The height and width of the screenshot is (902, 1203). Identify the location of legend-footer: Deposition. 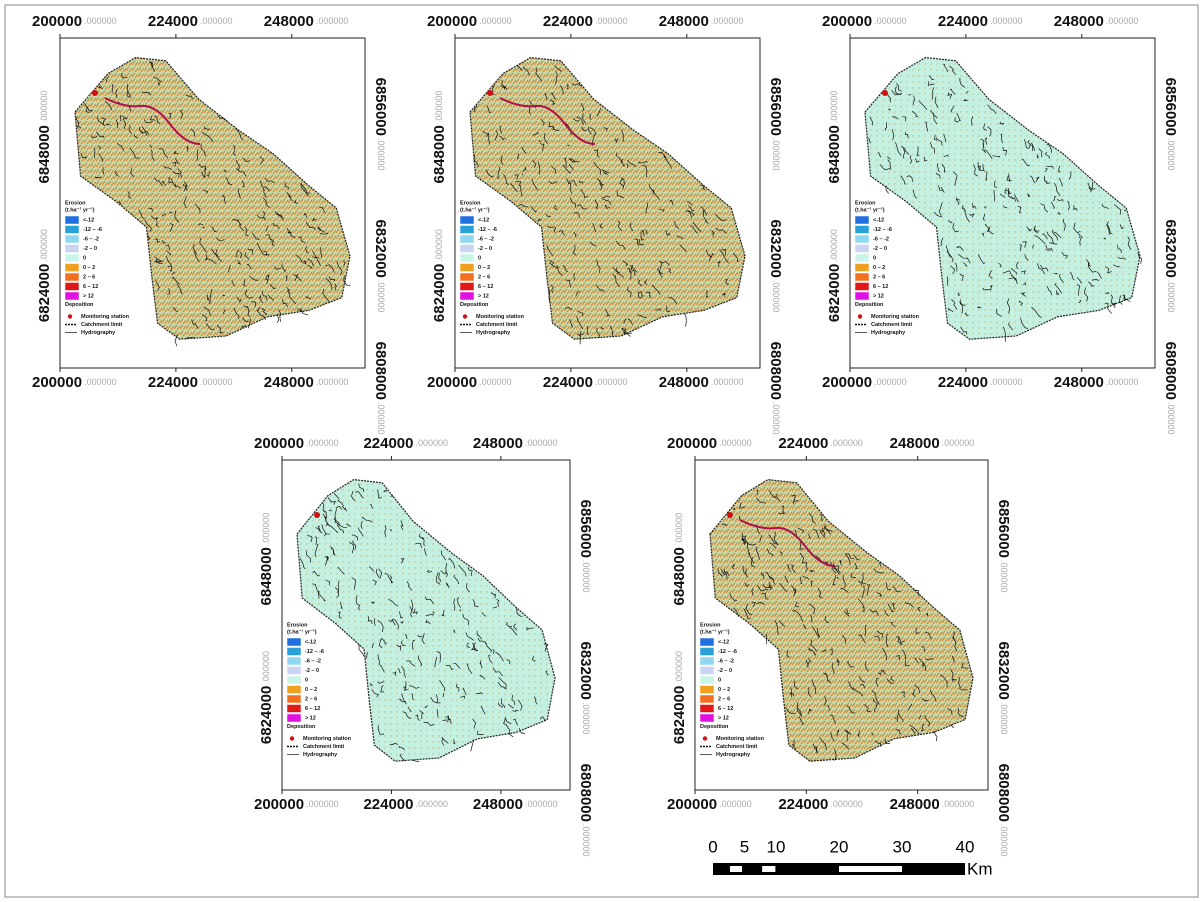
(869, 305).